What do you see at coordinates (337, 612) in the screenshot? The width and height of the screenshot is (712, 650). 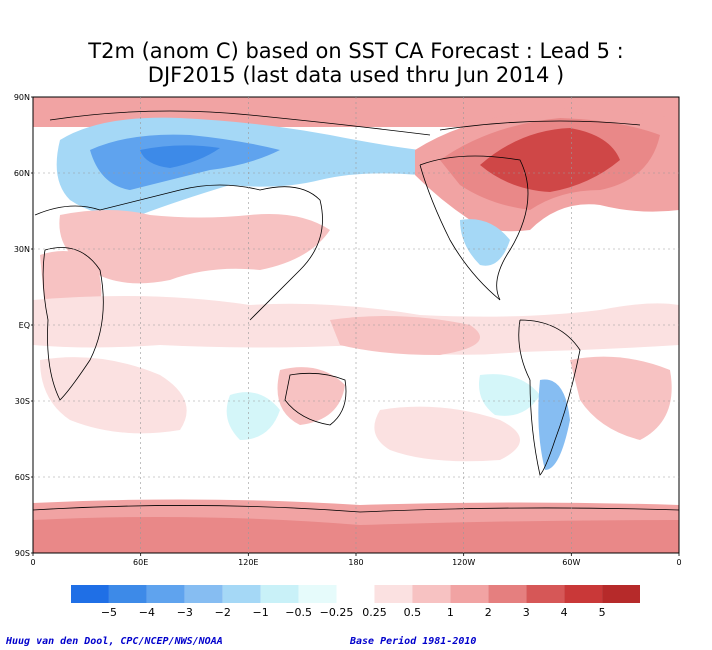 I see `colorbar-label: −0.25` at bounding box center [337, 612].